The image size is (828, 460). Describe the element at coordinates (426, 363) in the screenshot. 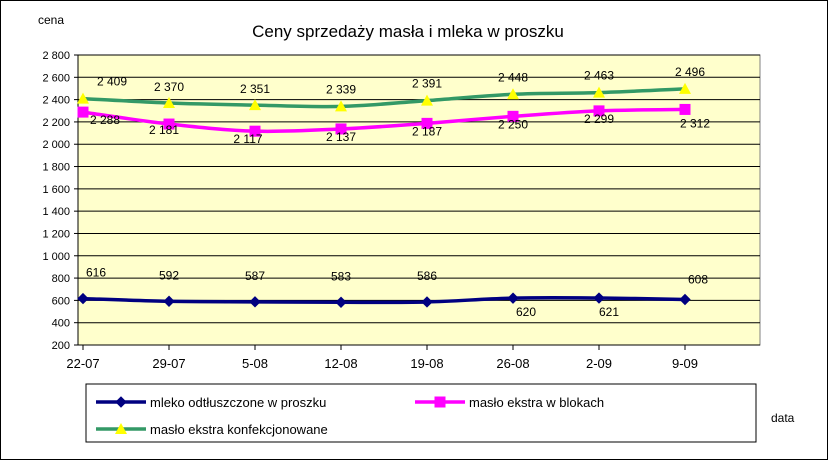

I see `x-tick-label: 19-08` at that location.